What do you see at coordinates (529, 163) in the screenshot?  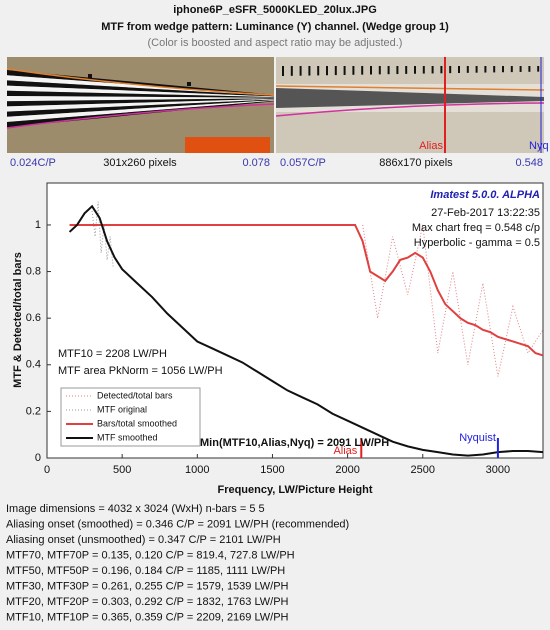 I see `image-label: 0.548` at bounding box center [529, 163].